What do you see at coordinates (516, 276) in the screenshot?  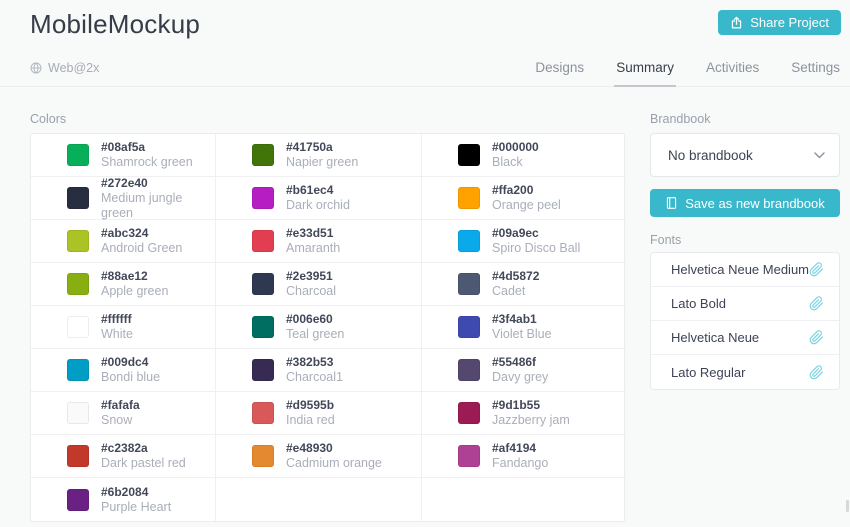 I see `color-hex: #4d5872` at bounding box center [516, 276].